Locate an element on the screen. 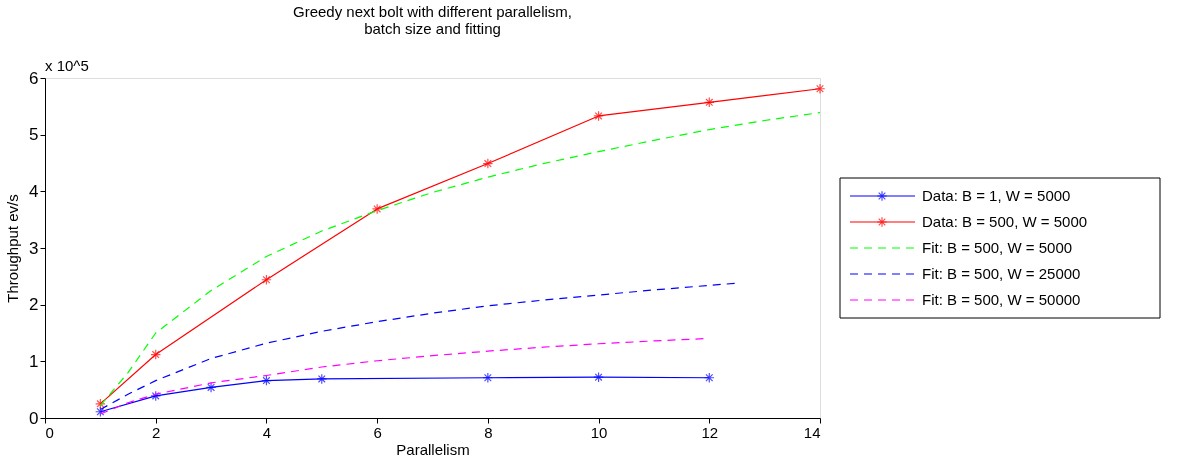 The image size is (1182, 465). x-tick-label: 2 is located at coordinates (156, 432).